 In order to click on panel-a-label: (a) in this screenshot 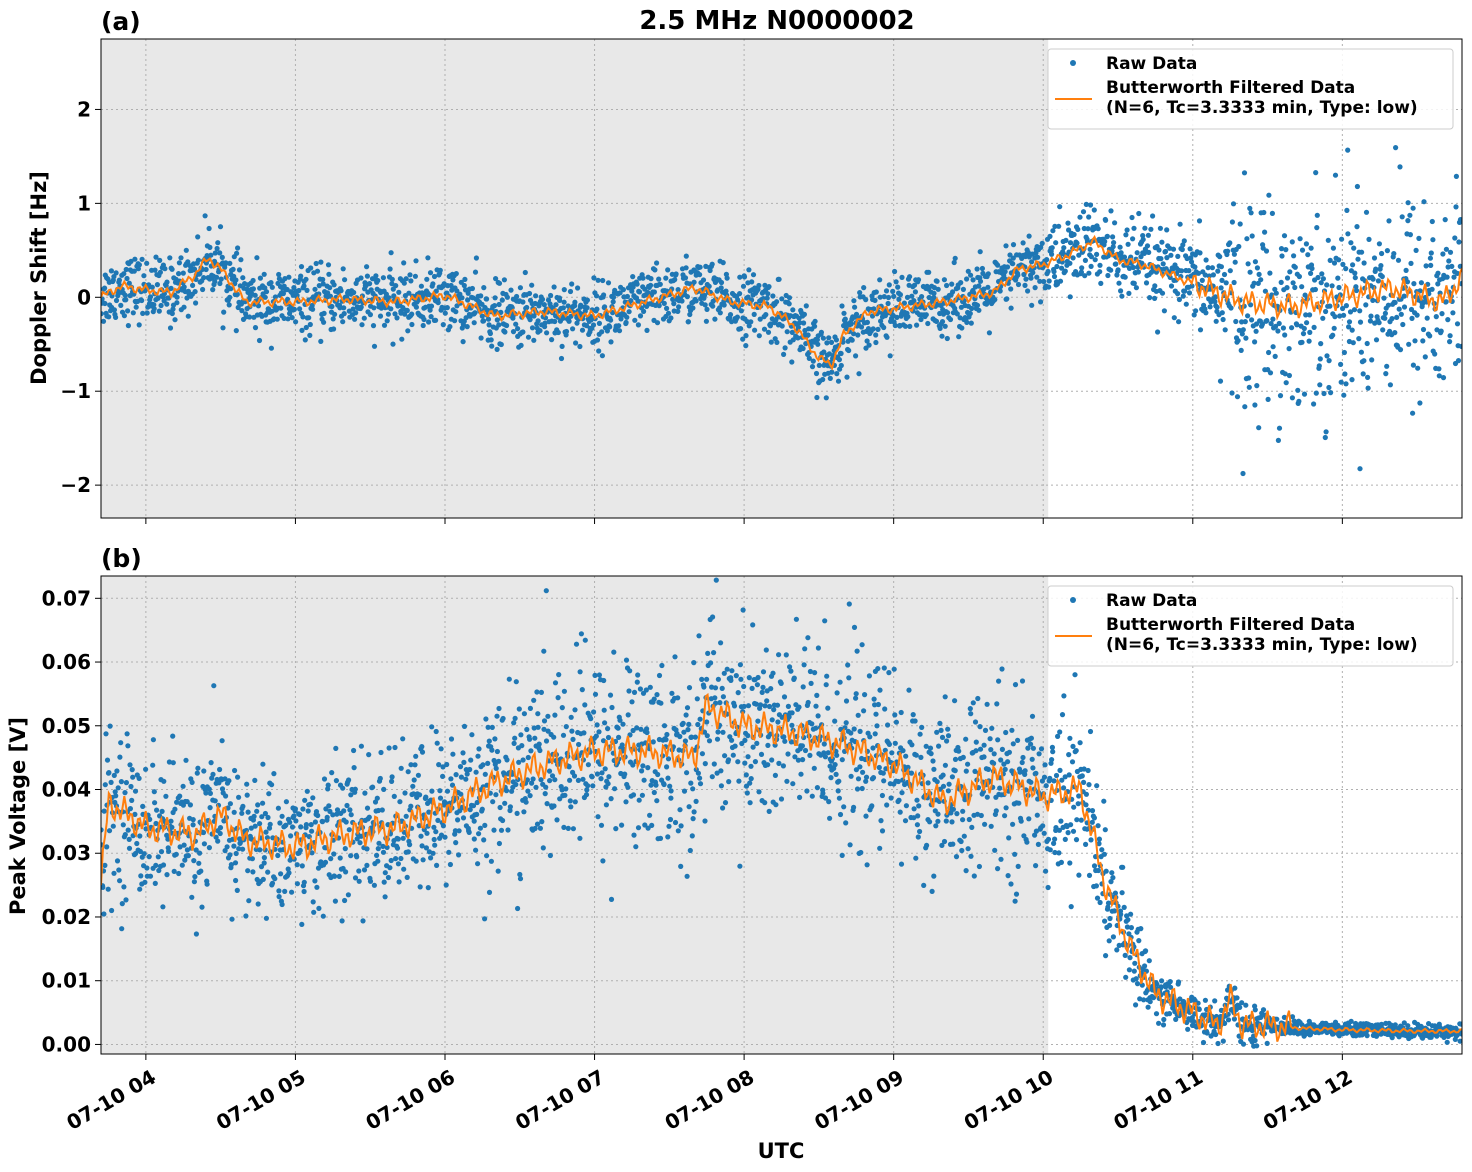, I will do `click(121, 21)`.